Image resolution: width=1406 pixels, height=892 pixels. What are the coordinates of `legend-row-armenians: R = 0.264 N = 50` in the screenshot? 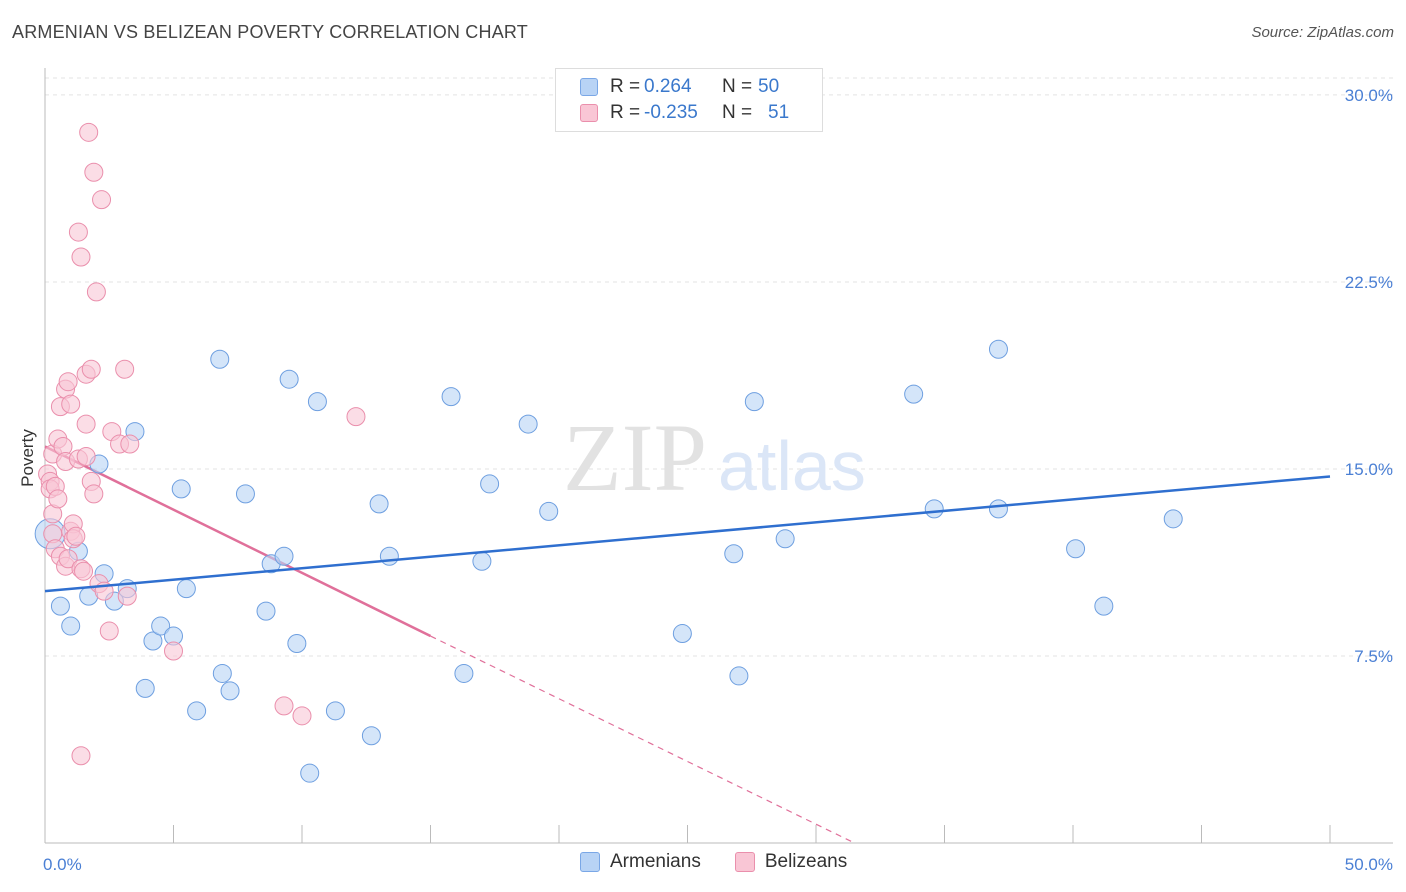 It's located at (679, 87).